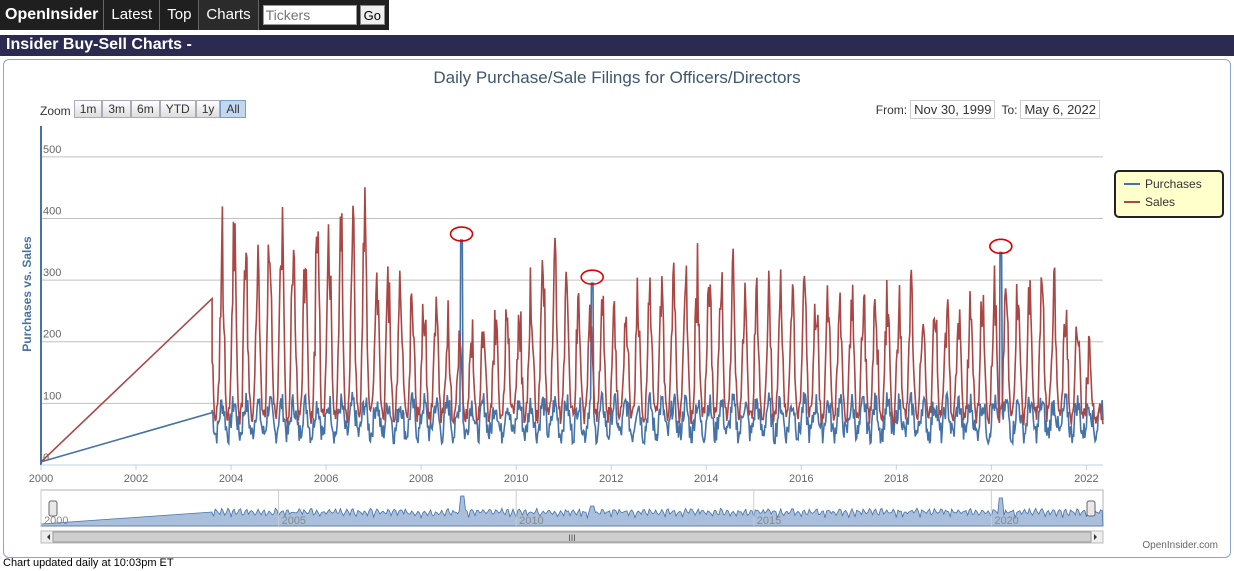 The height and width of the screenshot is (571, 1234). I want to click on scrollbar-thumb, so click(572, 537).